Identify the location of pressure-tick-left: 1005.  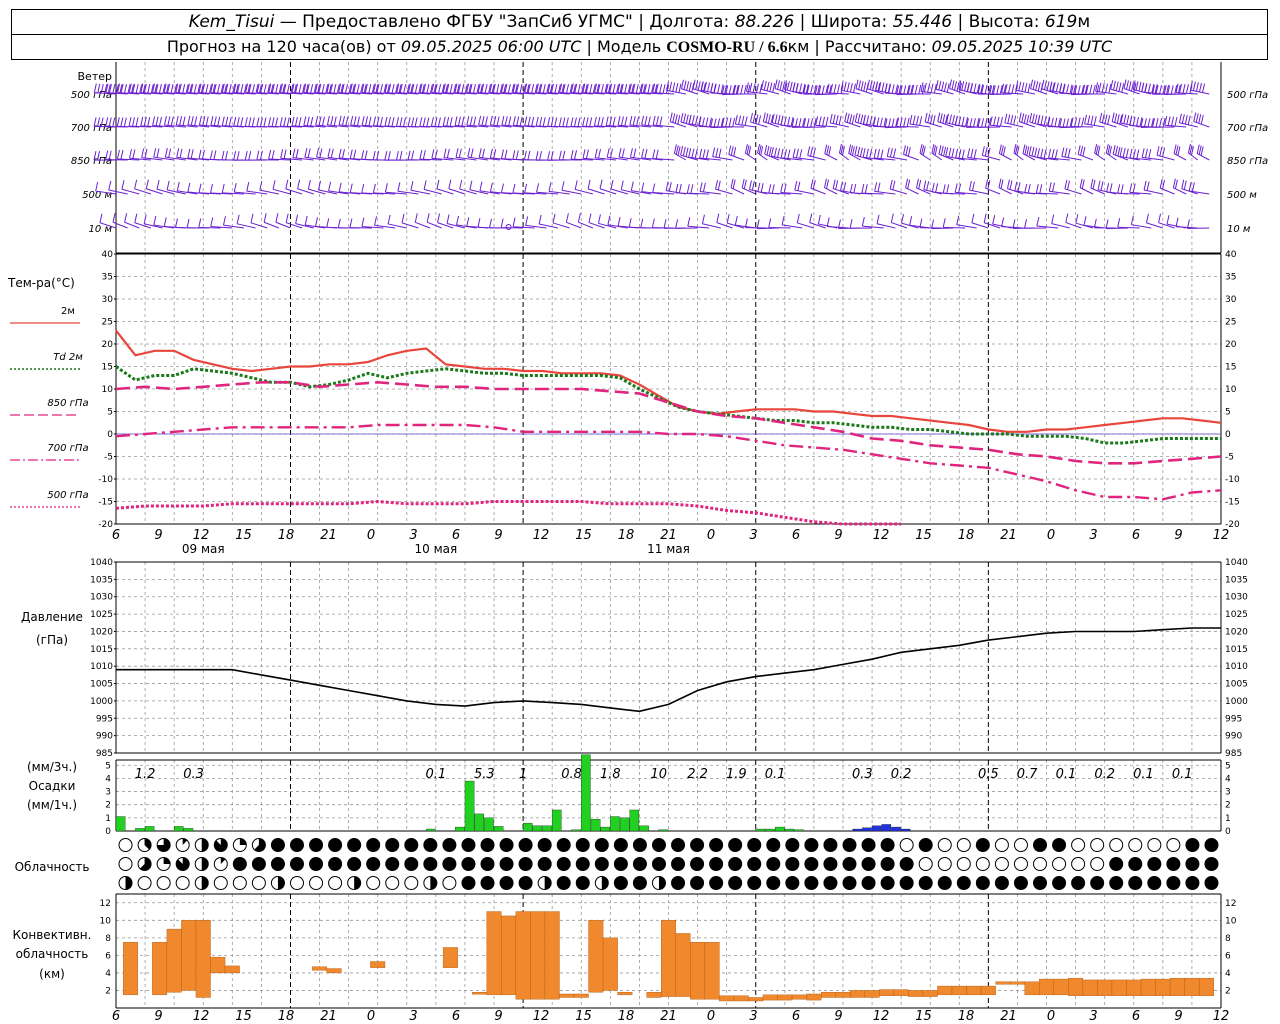
(101, 685).